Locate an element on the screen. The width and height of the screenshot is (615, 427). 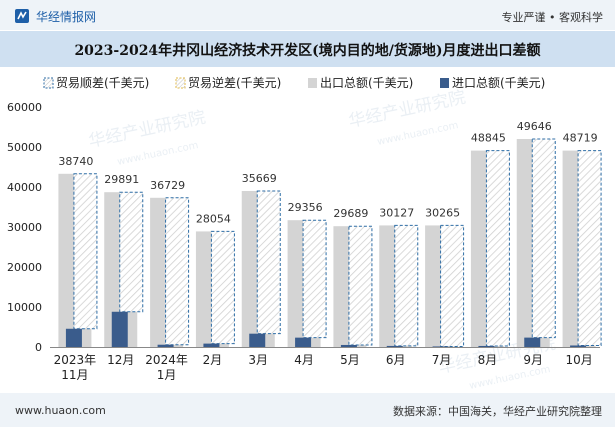
legend-swatch-deficit is located at coordinates (180, 83).